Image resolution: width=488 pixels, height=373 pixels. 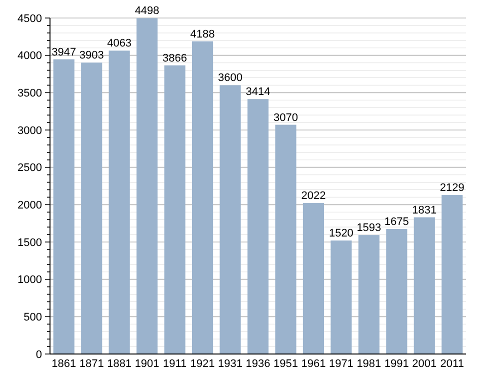 What do you see at coordinates (91, 364) in the screenshot?
I see `x-tick-label: 1871` at bounding box center [91, 364].